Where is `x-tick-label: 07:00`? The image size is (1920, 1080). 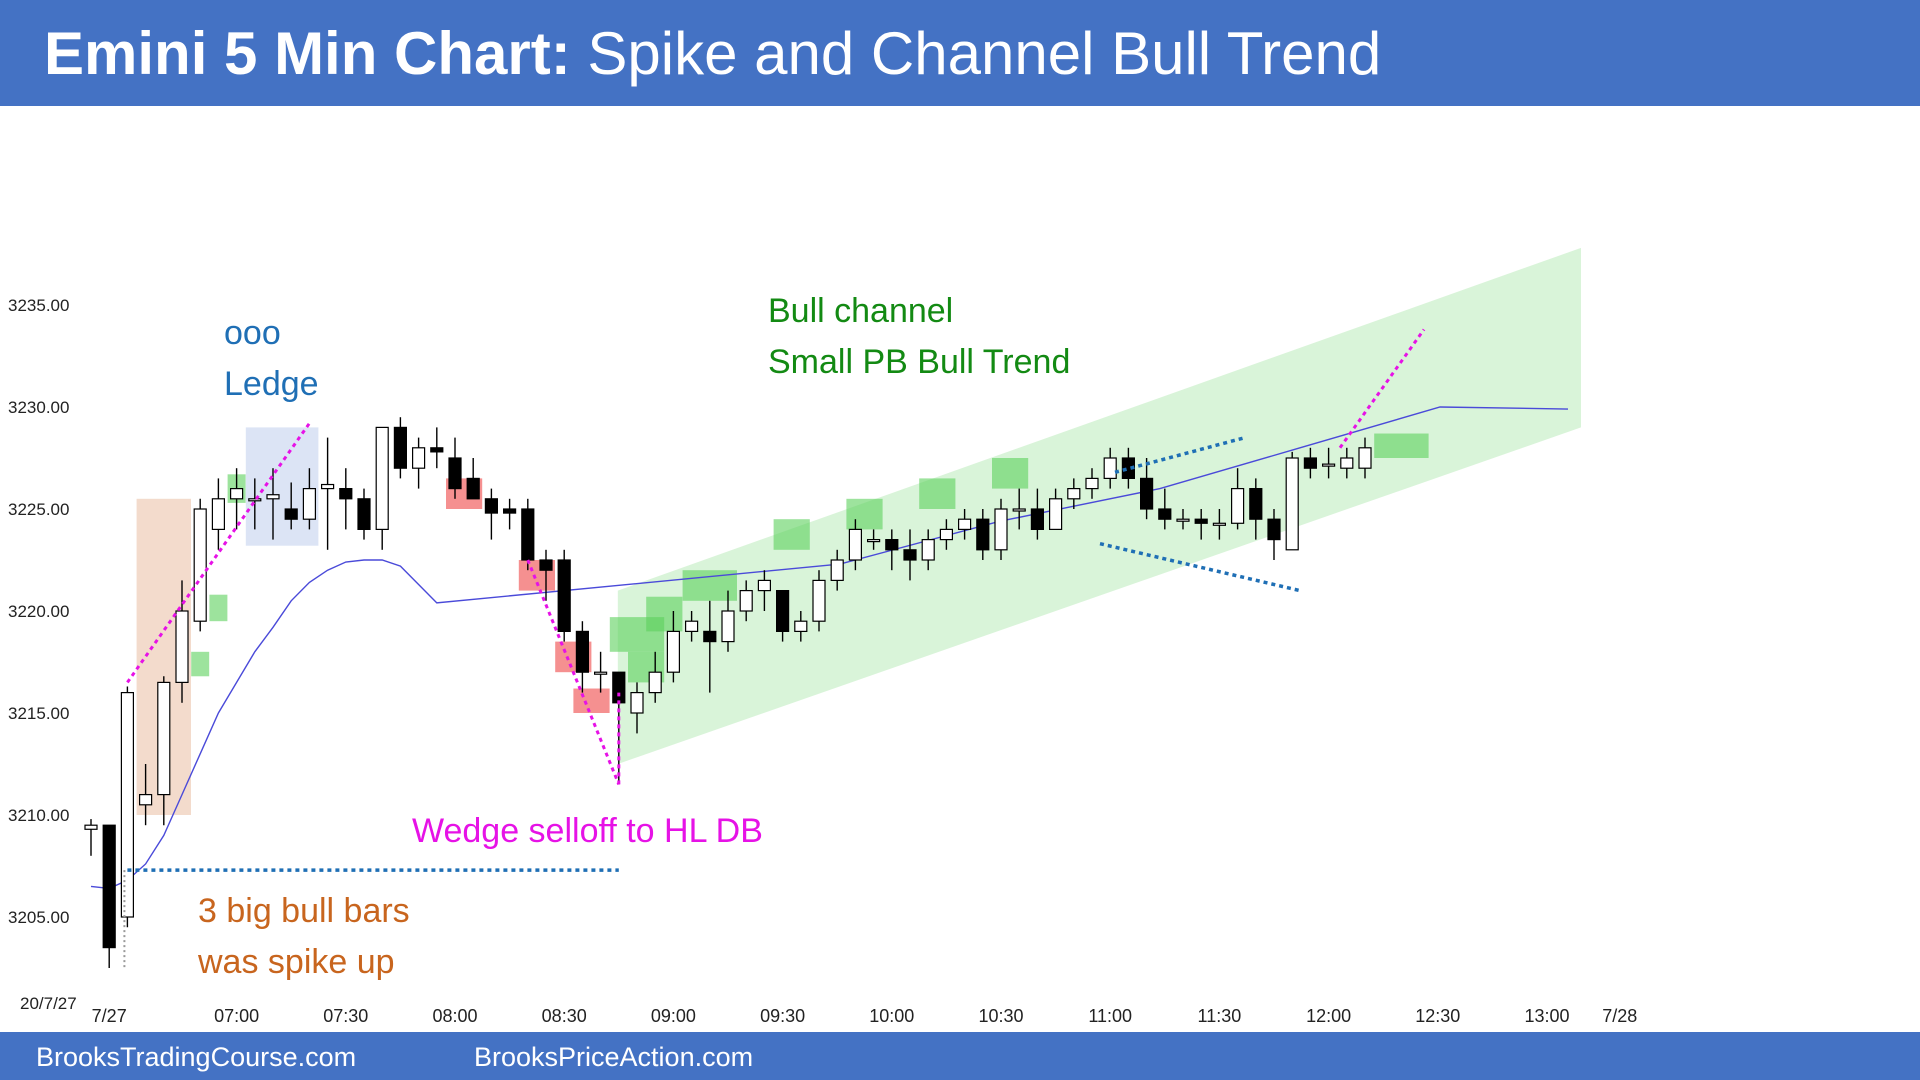 x-tick-label: 07:00 is located at coordinates (236, 1016).